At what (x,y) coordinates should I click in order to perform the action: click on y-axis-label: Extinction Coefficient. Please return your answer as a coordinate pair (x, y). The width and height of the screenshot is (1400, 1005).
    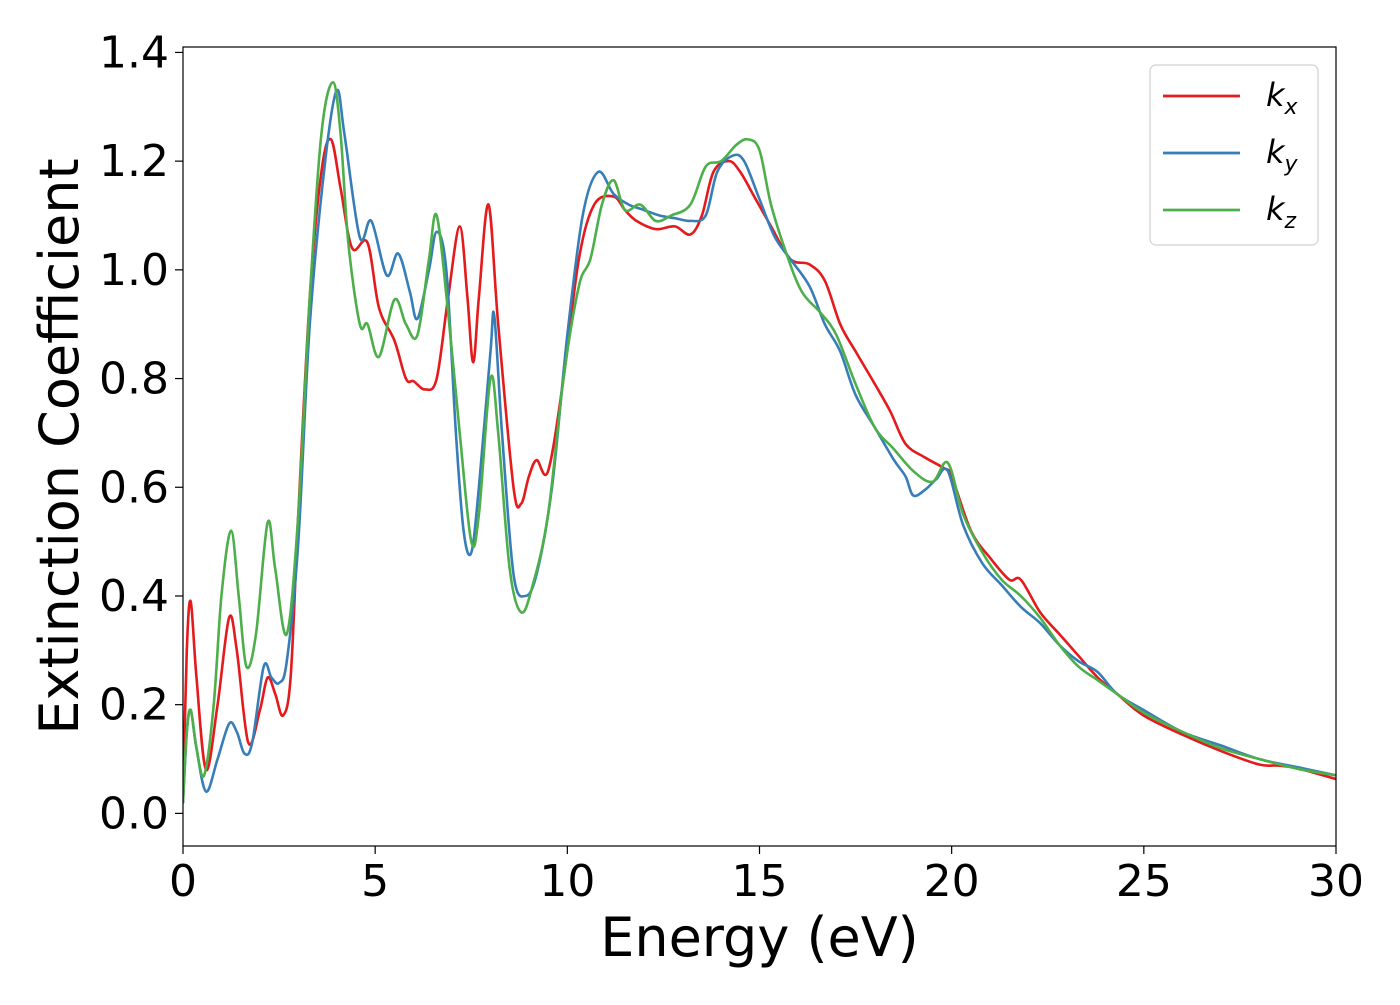
    Looking at the image, I should click on (59, 446).